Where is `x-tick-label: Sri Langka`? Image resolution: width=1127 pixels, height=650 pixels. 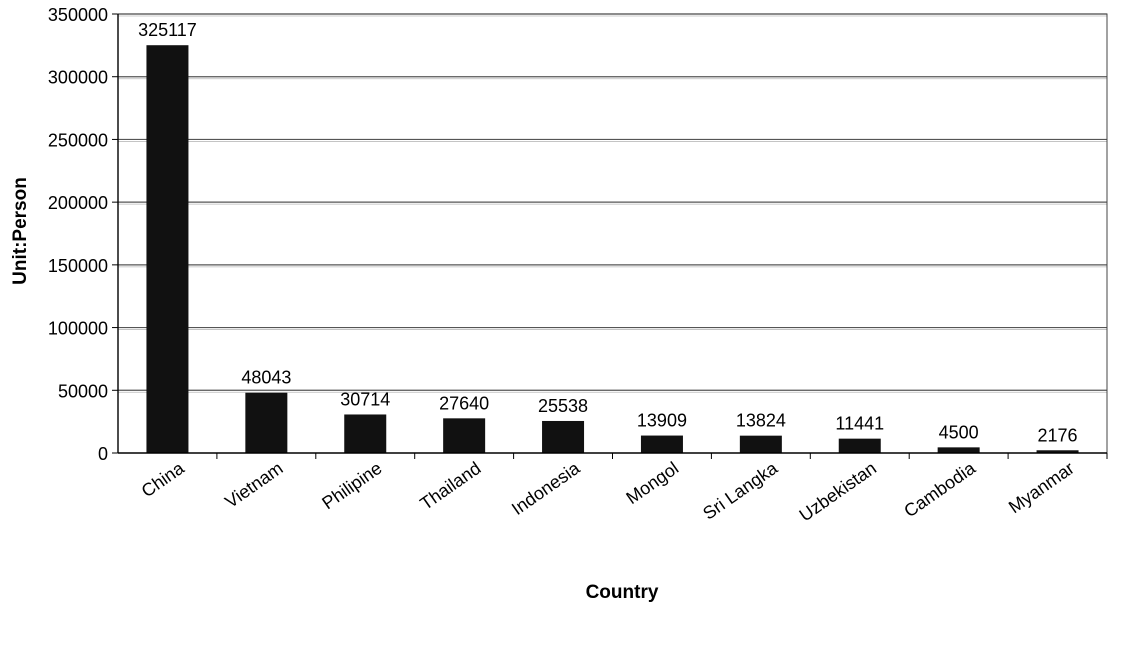
x-tick-label: Sri Langka is located at coordinates (740, 490).